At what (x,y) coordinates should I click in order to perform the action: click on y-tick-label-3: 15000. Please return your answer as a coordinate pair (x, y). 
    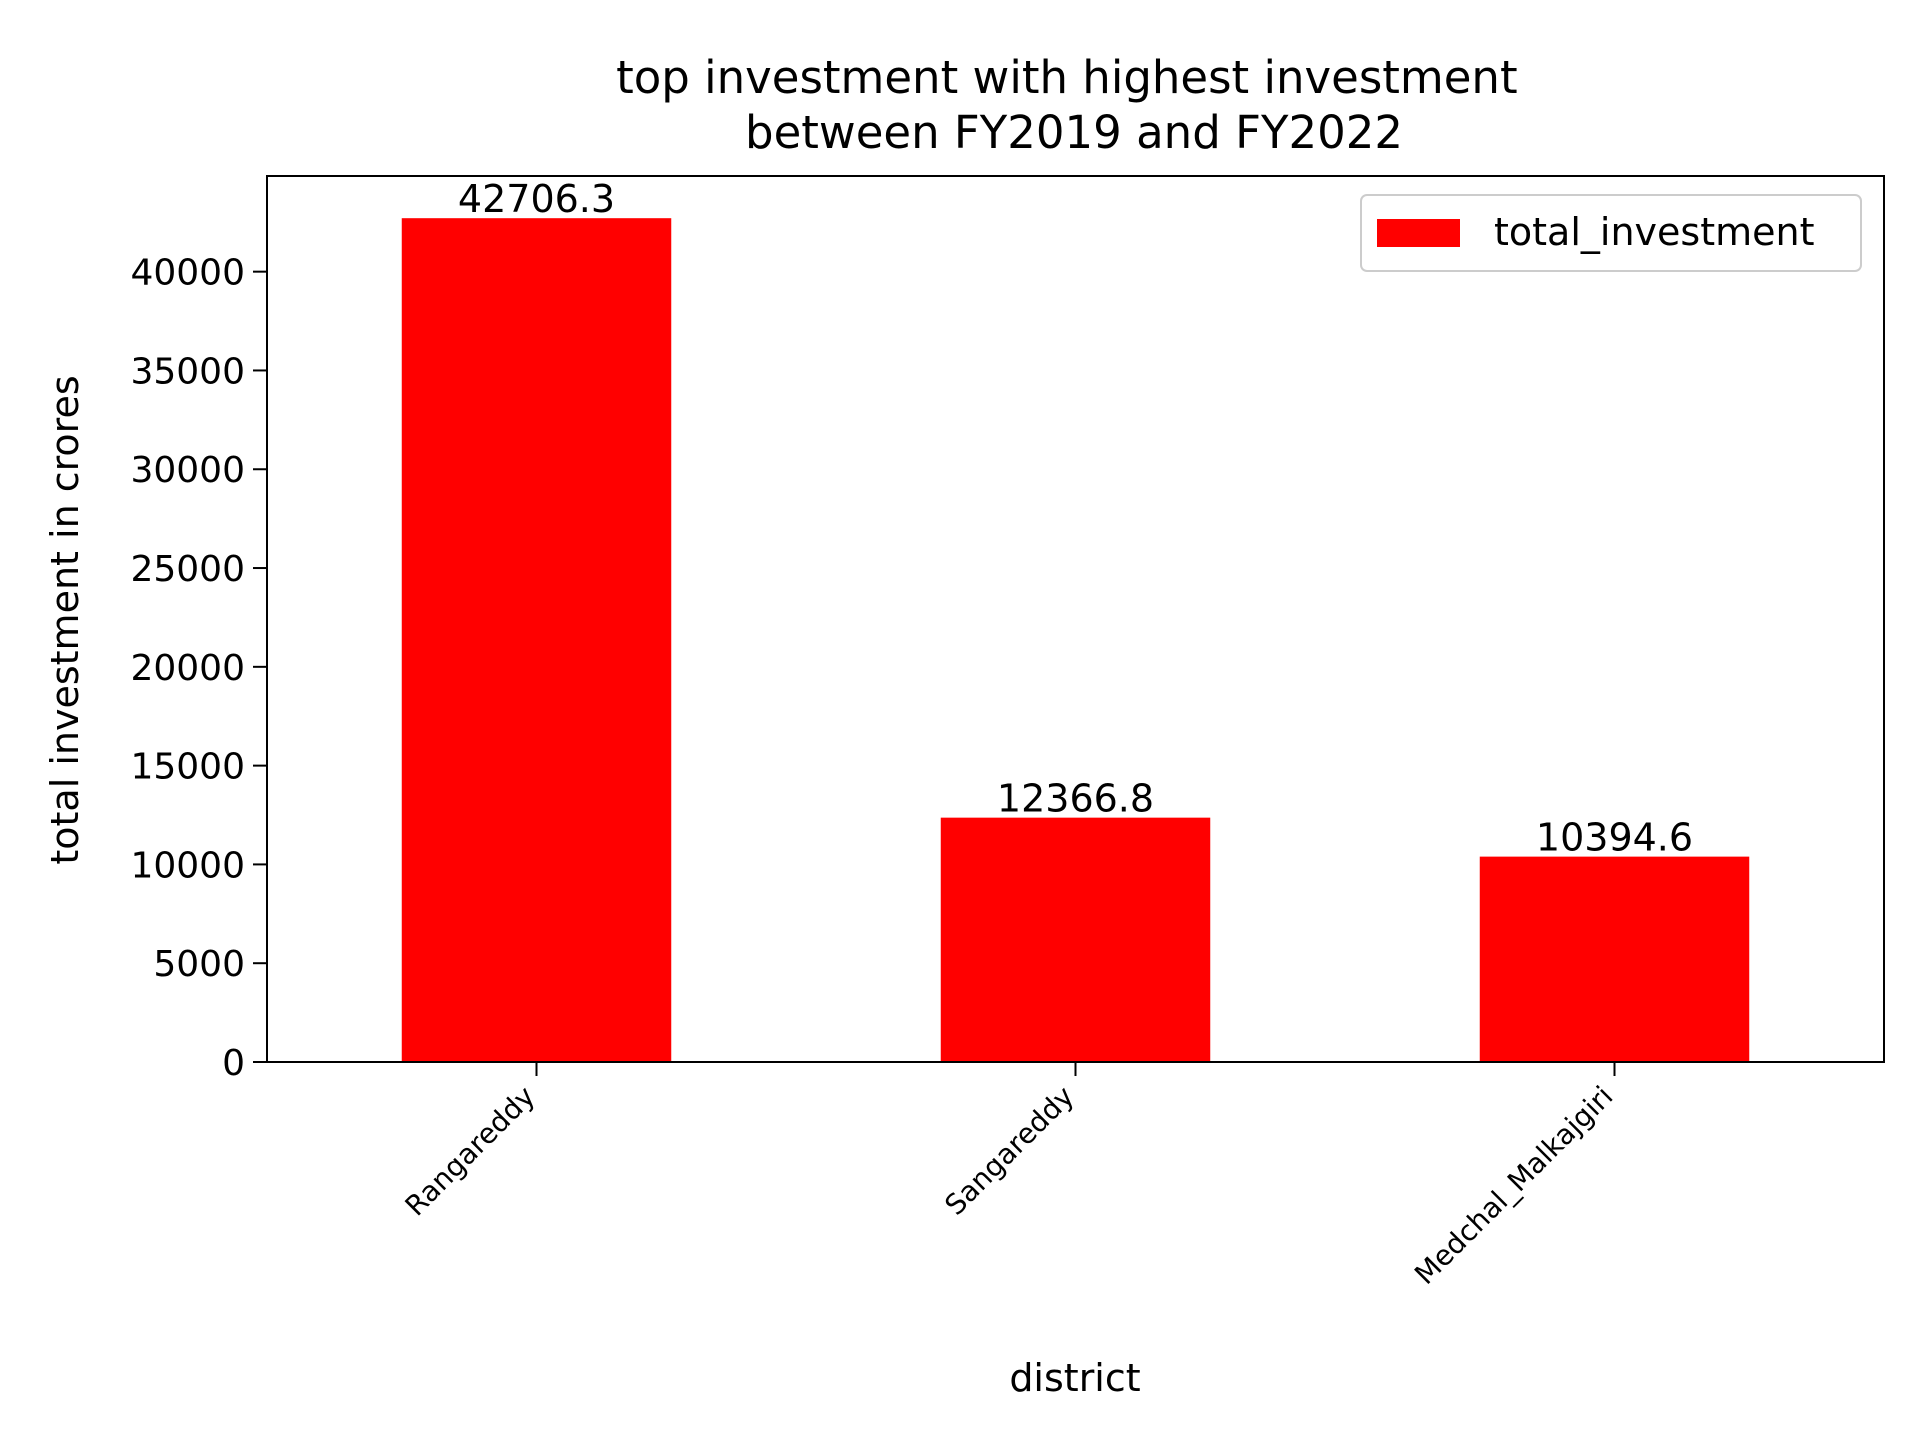
    Looking at the image, I should click on (187, 767).